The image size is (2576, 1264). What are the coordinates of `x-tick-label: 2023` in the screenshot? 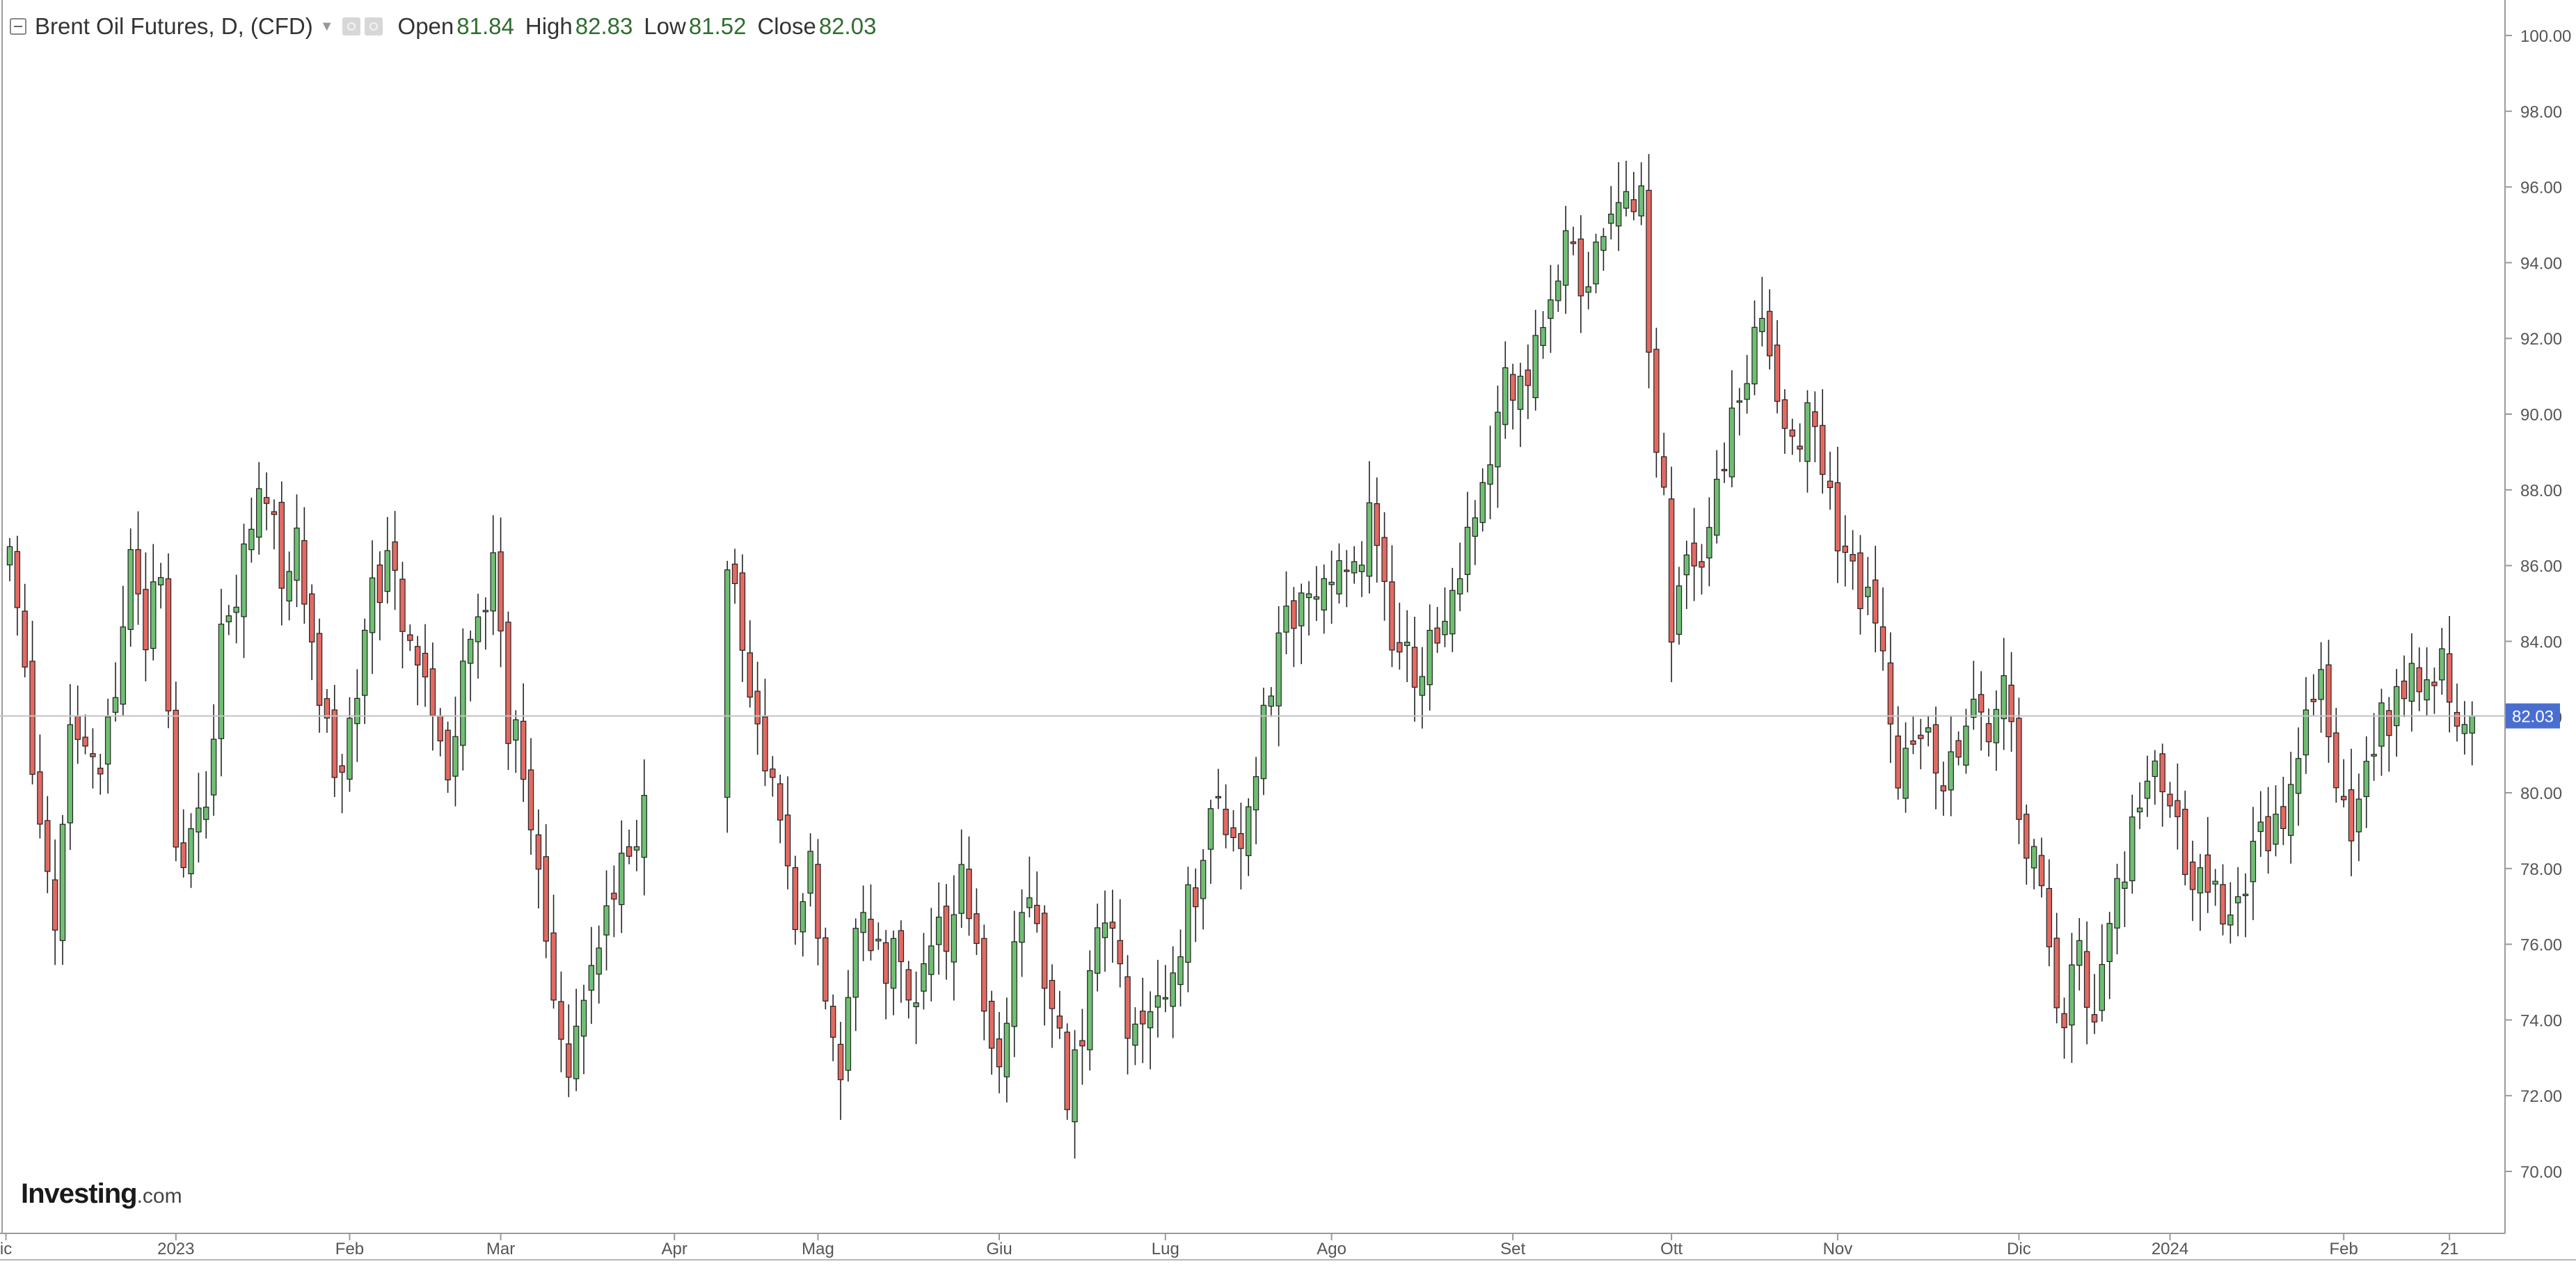 It's located at (175, 1249).